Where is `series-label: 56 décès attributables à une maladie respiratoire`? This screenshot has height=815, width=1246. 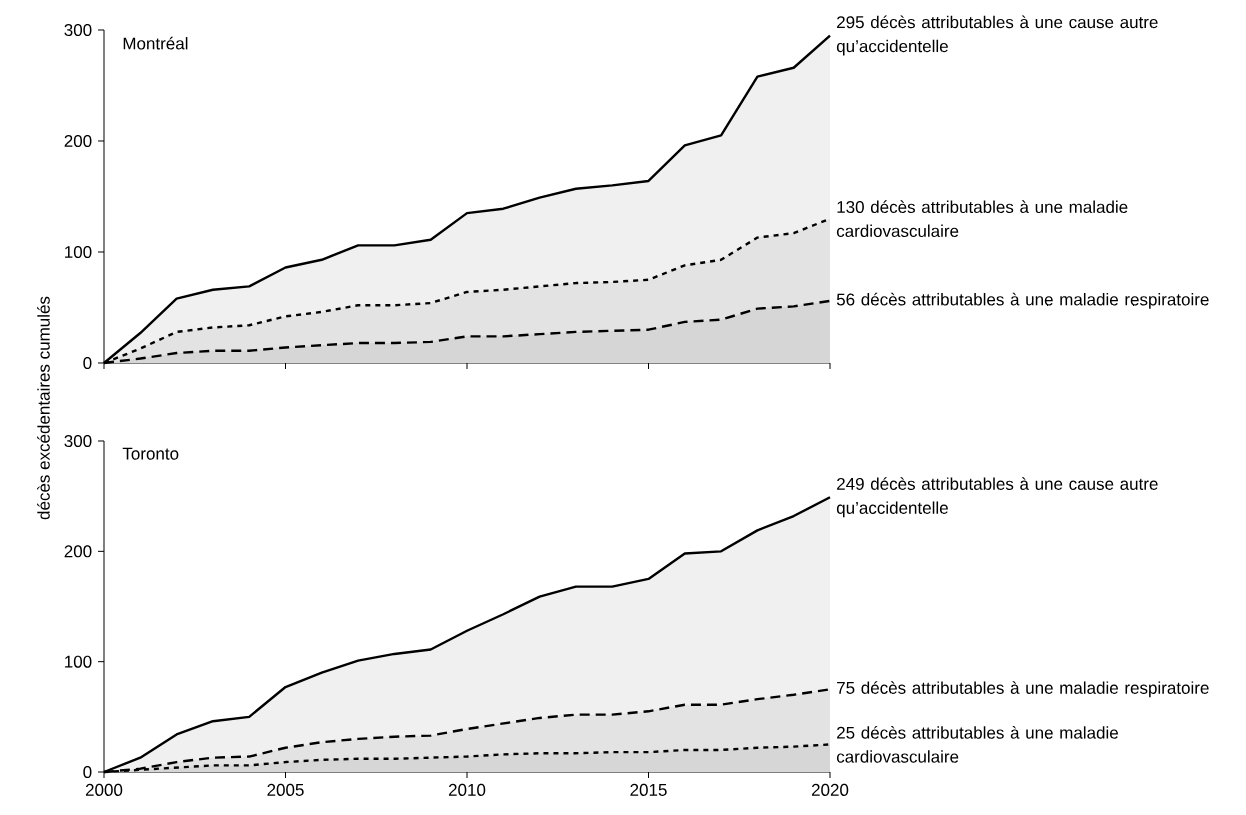 series-label: 56 décès attributables à une maladie respiratoire is located at coordinates (1022, 300).